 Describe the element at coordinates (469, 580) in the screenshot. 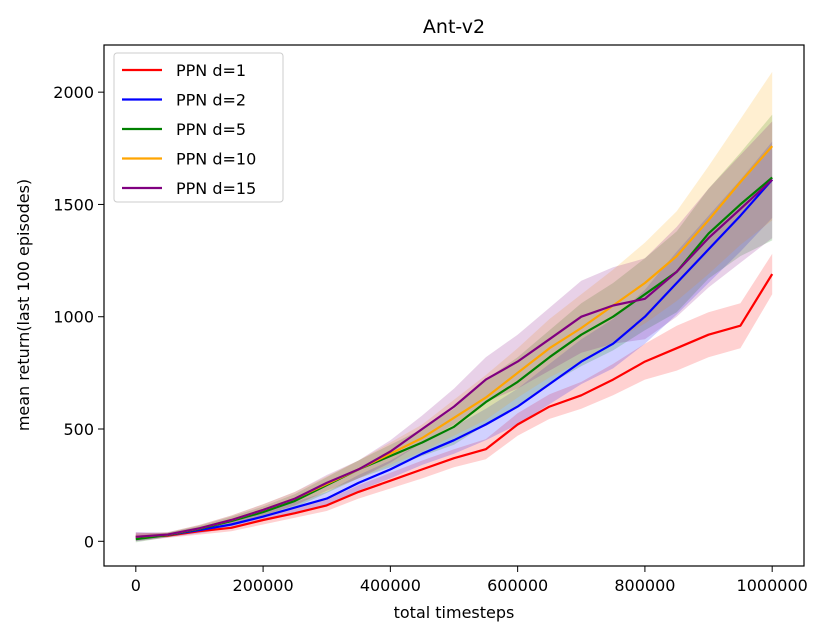

I see `x-axis: 0 200000 400000 600000 800000 1000000` at that location.